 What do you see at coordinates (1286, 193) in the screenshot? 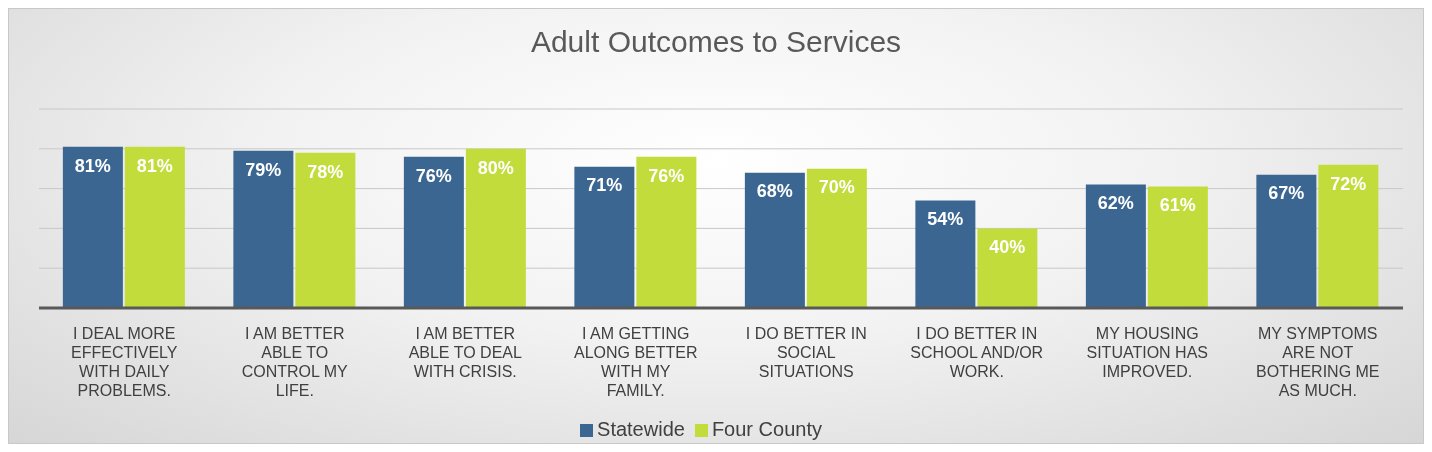
I see `data-label: 67%` at bounding box center [1286, 193].